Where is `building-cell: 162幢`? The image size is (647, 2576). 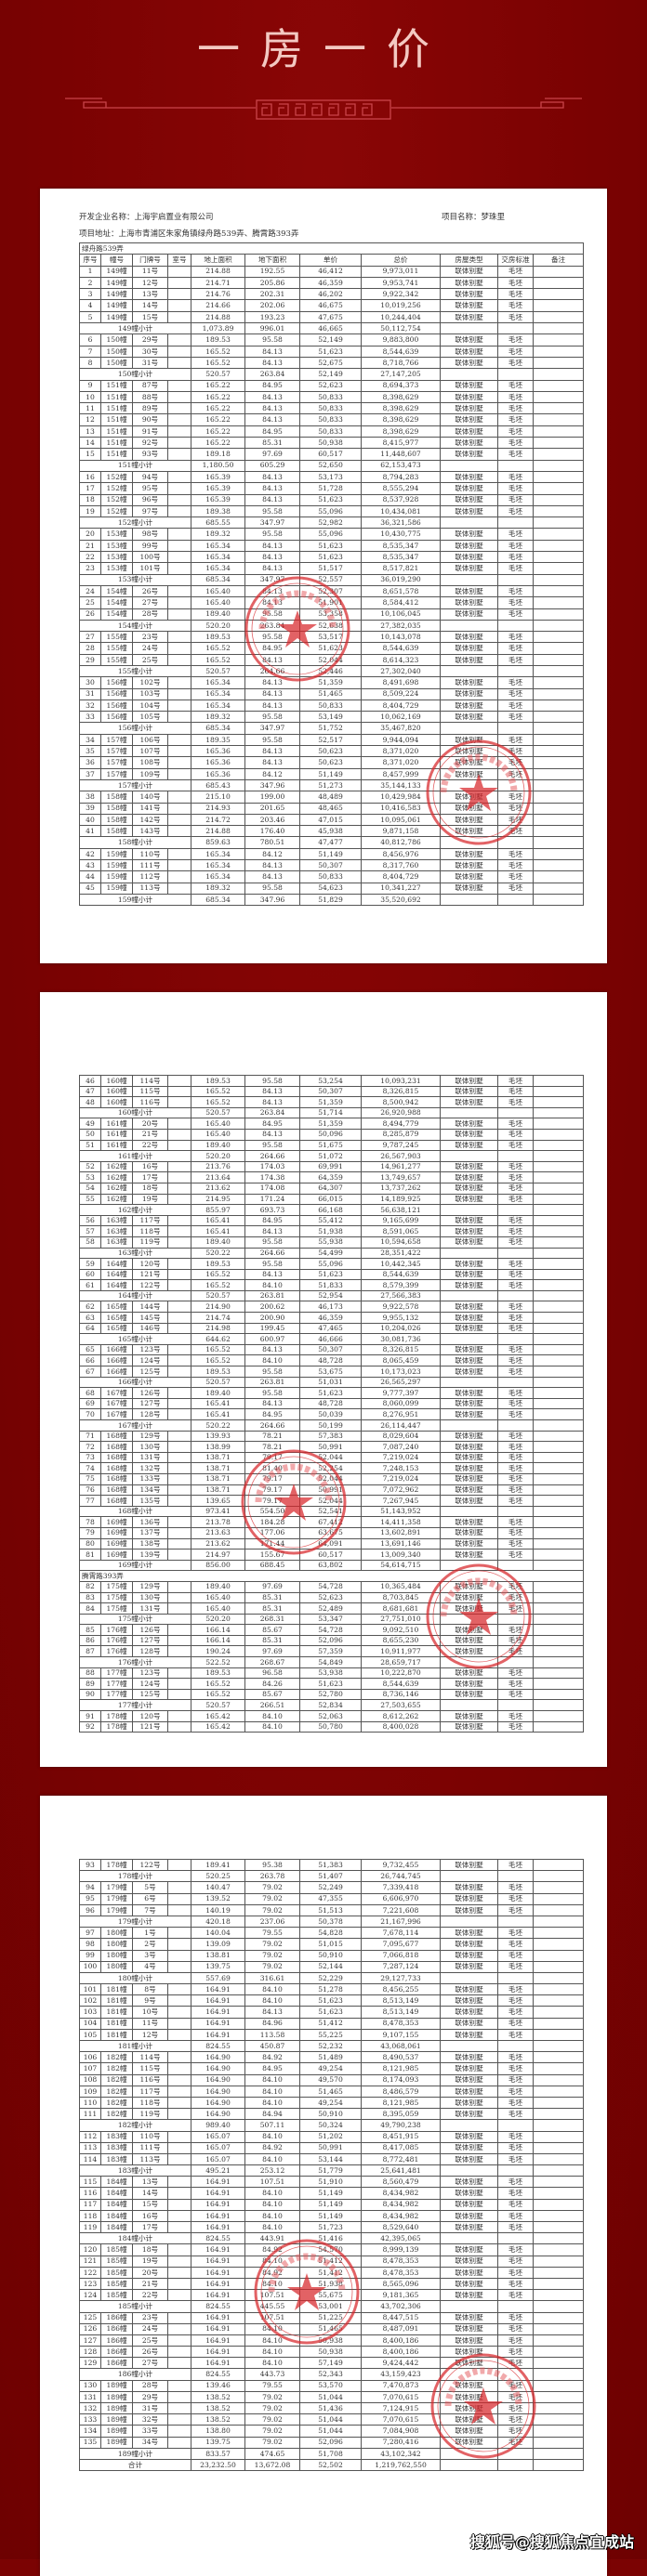 building-cell: 162幢 is located at coordinates (116, 1188).